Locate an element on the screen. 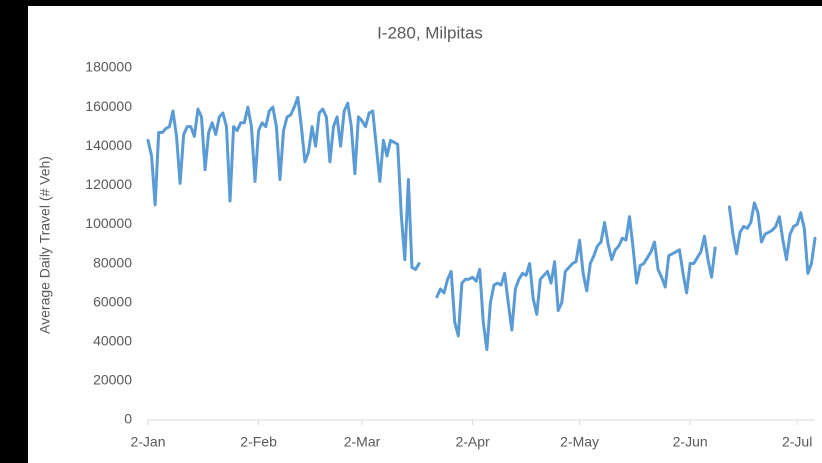 The image size is (822, 463). y-tick-label: 160000 is located at coordinates (108, 106).